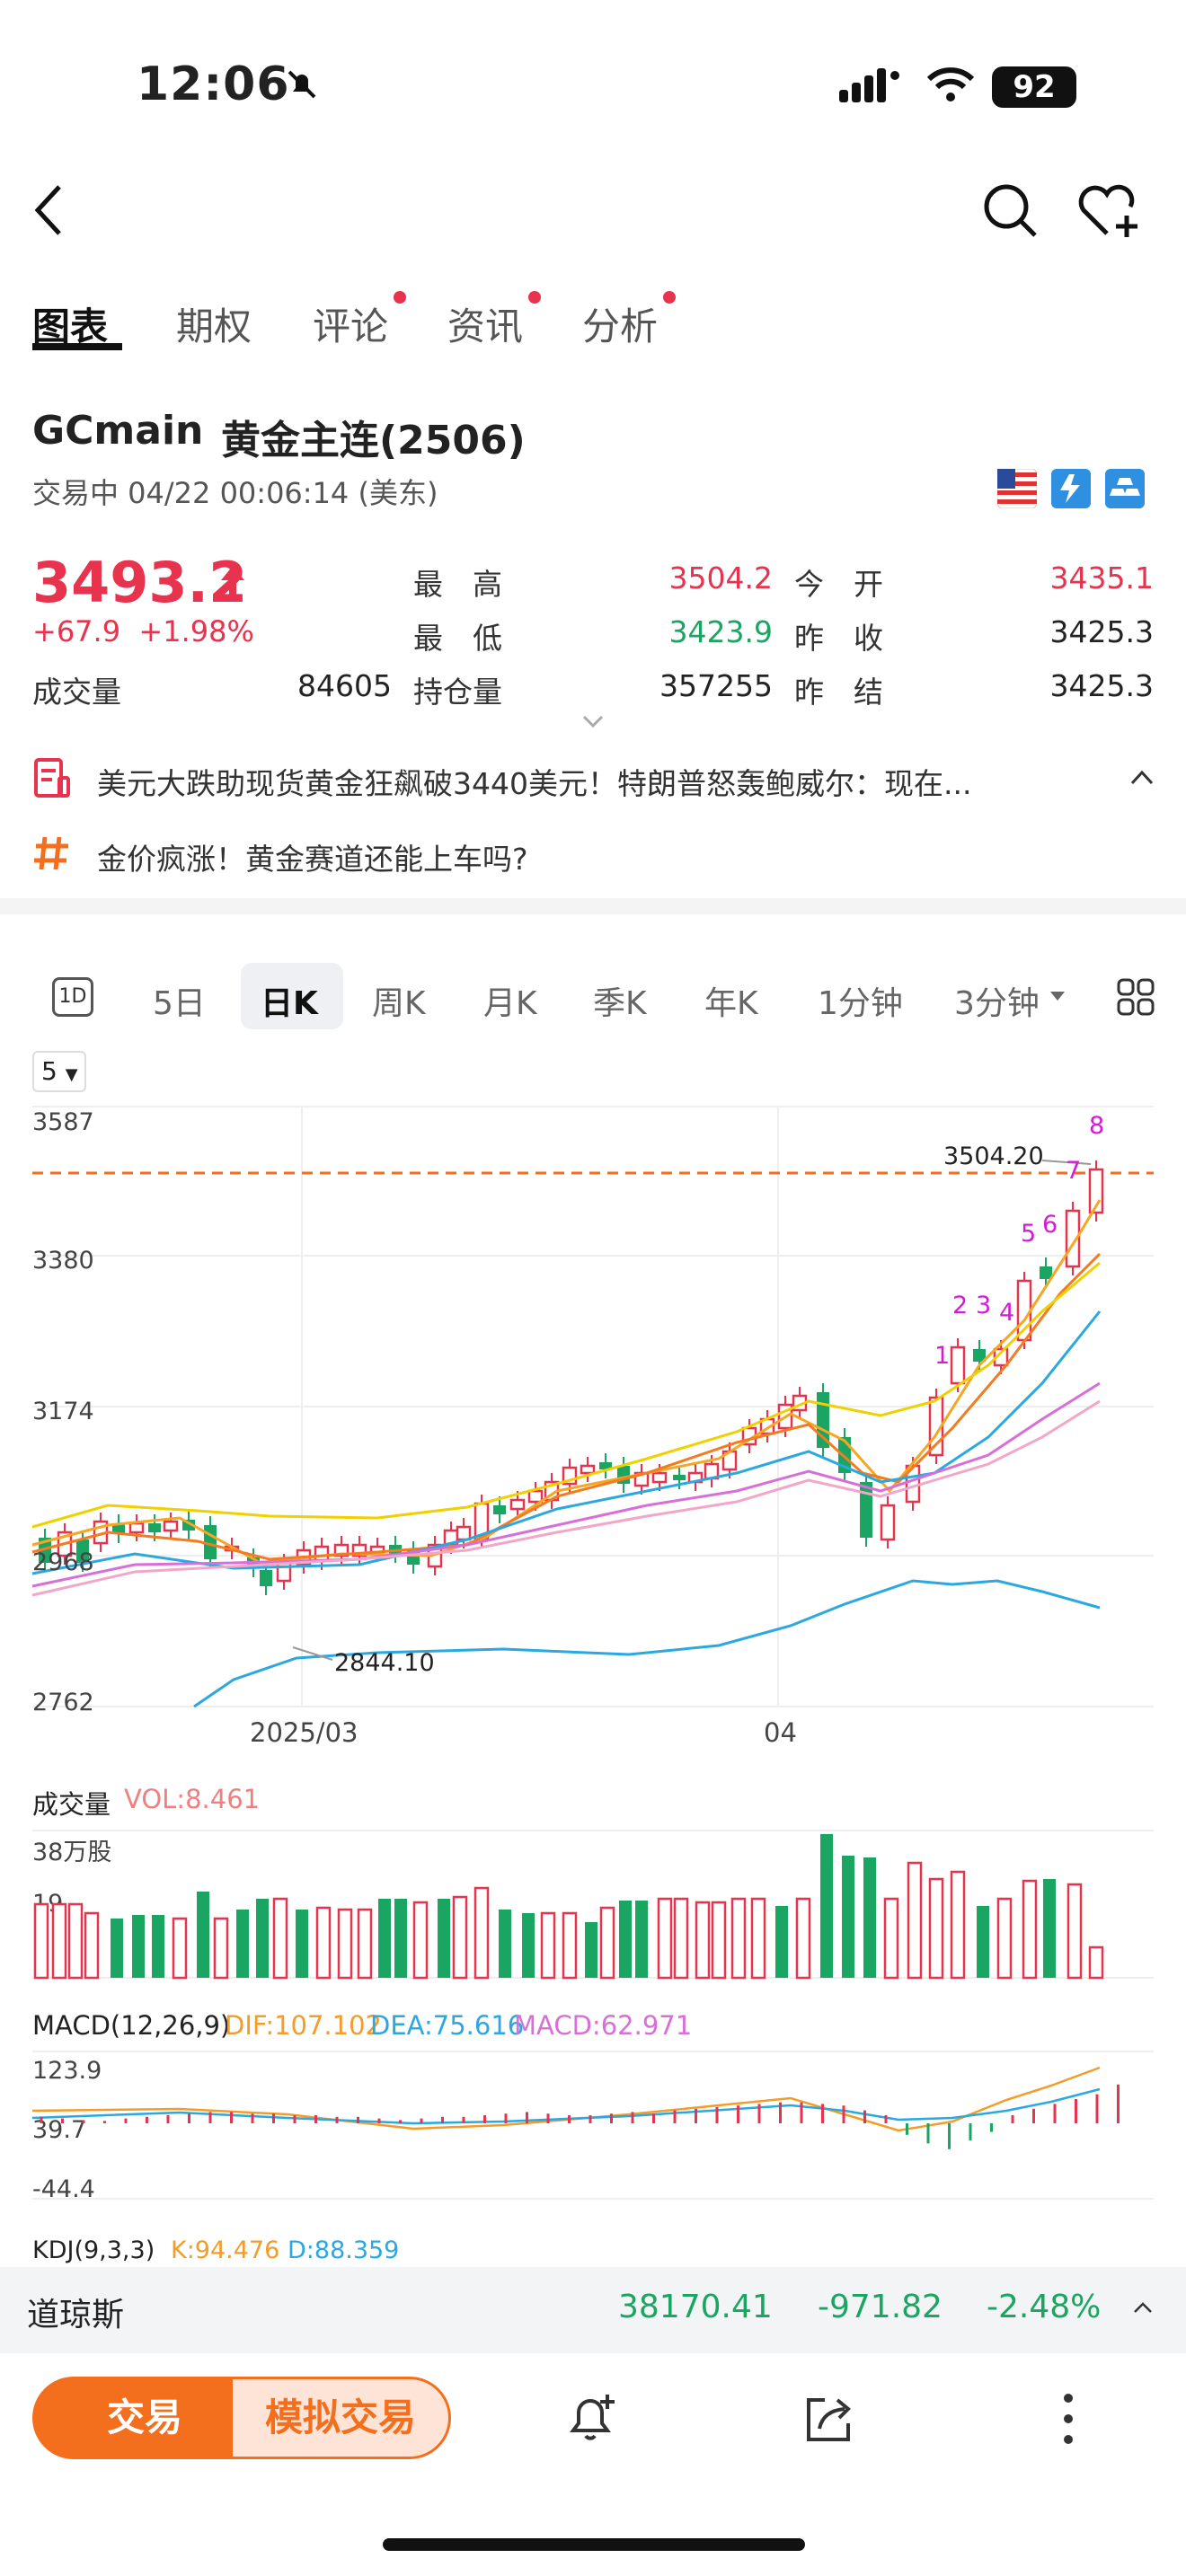 The image size is (1186, 2576). I want to click on td-count-8: 8, so click(1097, 1126).